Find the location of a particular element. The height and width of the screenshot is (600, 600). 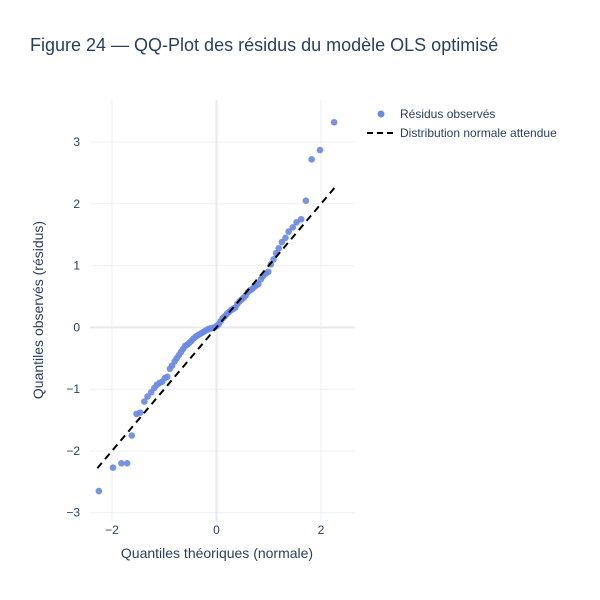

legend-label-residus: Résidus observés is located at coordinates (447, 114).